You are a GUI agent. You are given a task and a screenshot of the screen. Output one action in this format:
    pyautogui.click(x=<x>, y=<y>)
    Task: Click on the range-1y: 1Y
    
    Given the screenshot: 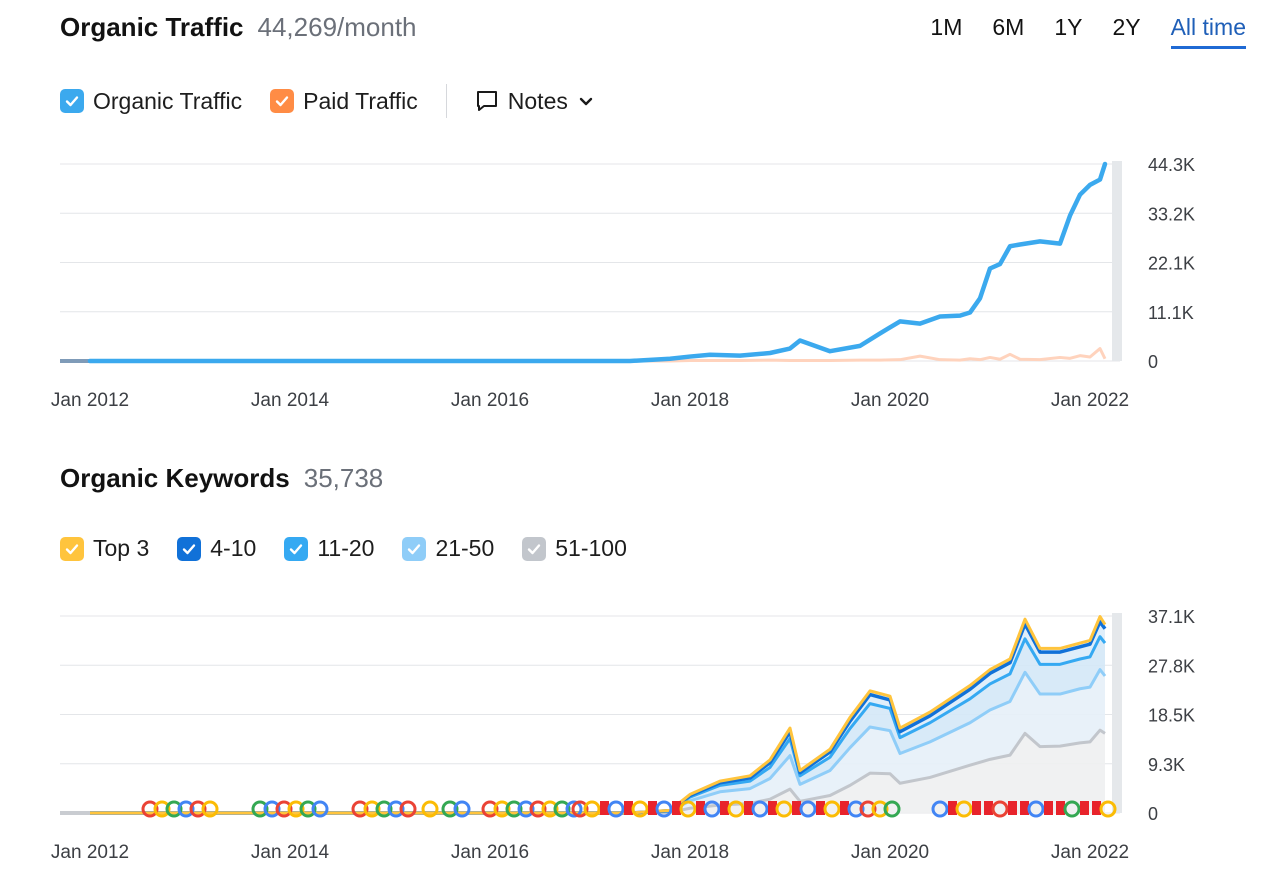 What is the action you would take?
    pyautogui.click(x=1068, y=27)
    